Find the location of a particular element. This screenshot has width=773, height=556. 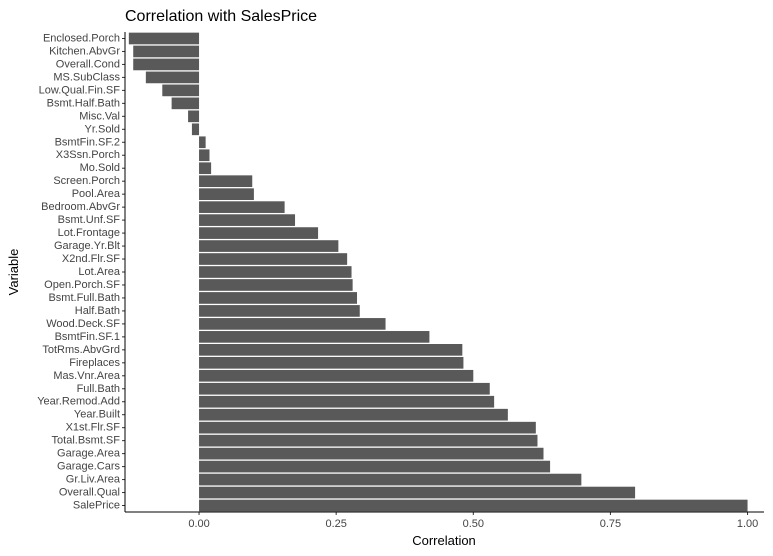

bar-x3ssn-porch is located at coordinates (204, 155).